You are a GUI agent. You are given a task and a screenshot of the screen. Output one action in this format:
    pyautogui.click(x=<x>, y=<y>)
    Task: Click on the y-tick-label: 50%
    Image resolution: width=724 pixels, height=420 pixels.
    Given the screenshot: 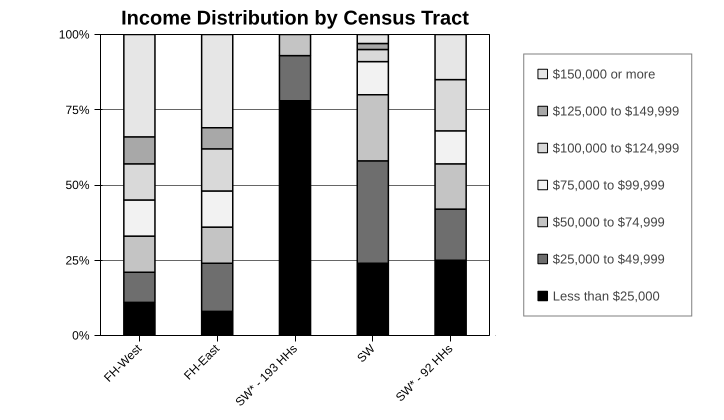 What is the action you would take?
    pyautogui.click(x=77, y=185)
    